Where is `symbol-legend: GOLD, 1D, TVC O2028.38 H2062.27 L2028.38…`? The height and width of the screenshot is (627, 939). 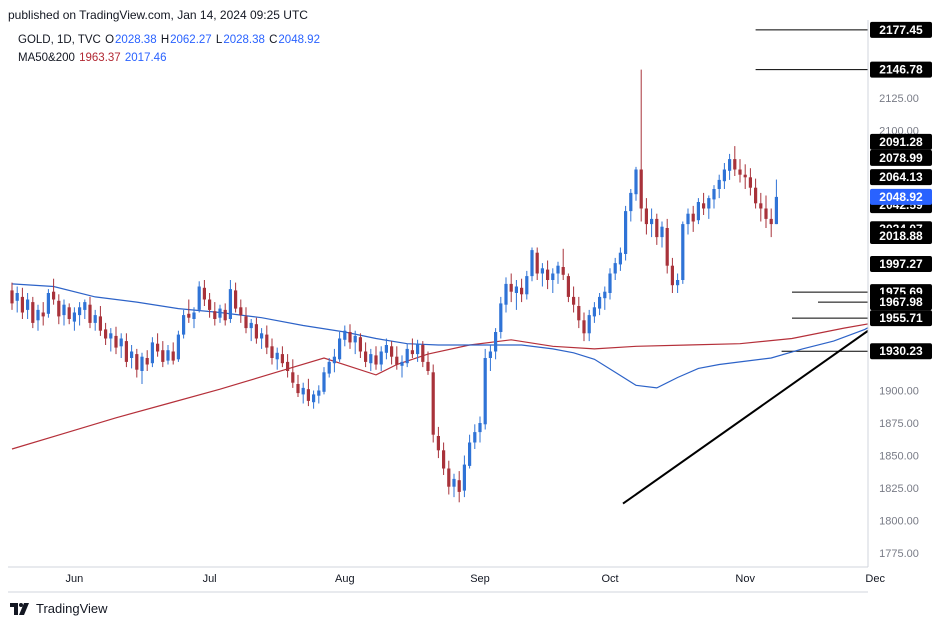
symbol-legend: GOLD, 1D, TVC O2028.38 H2062.27 L2028.38… is located at coordinates (169, 40).